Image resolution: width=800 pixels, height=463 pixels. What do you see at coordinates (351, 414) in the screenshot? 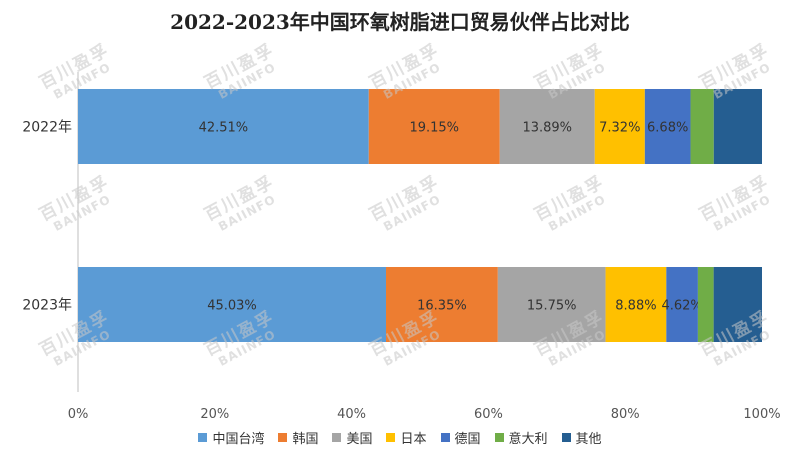
I see `x-tick-label: 40%` at bounding box center [351, 414].